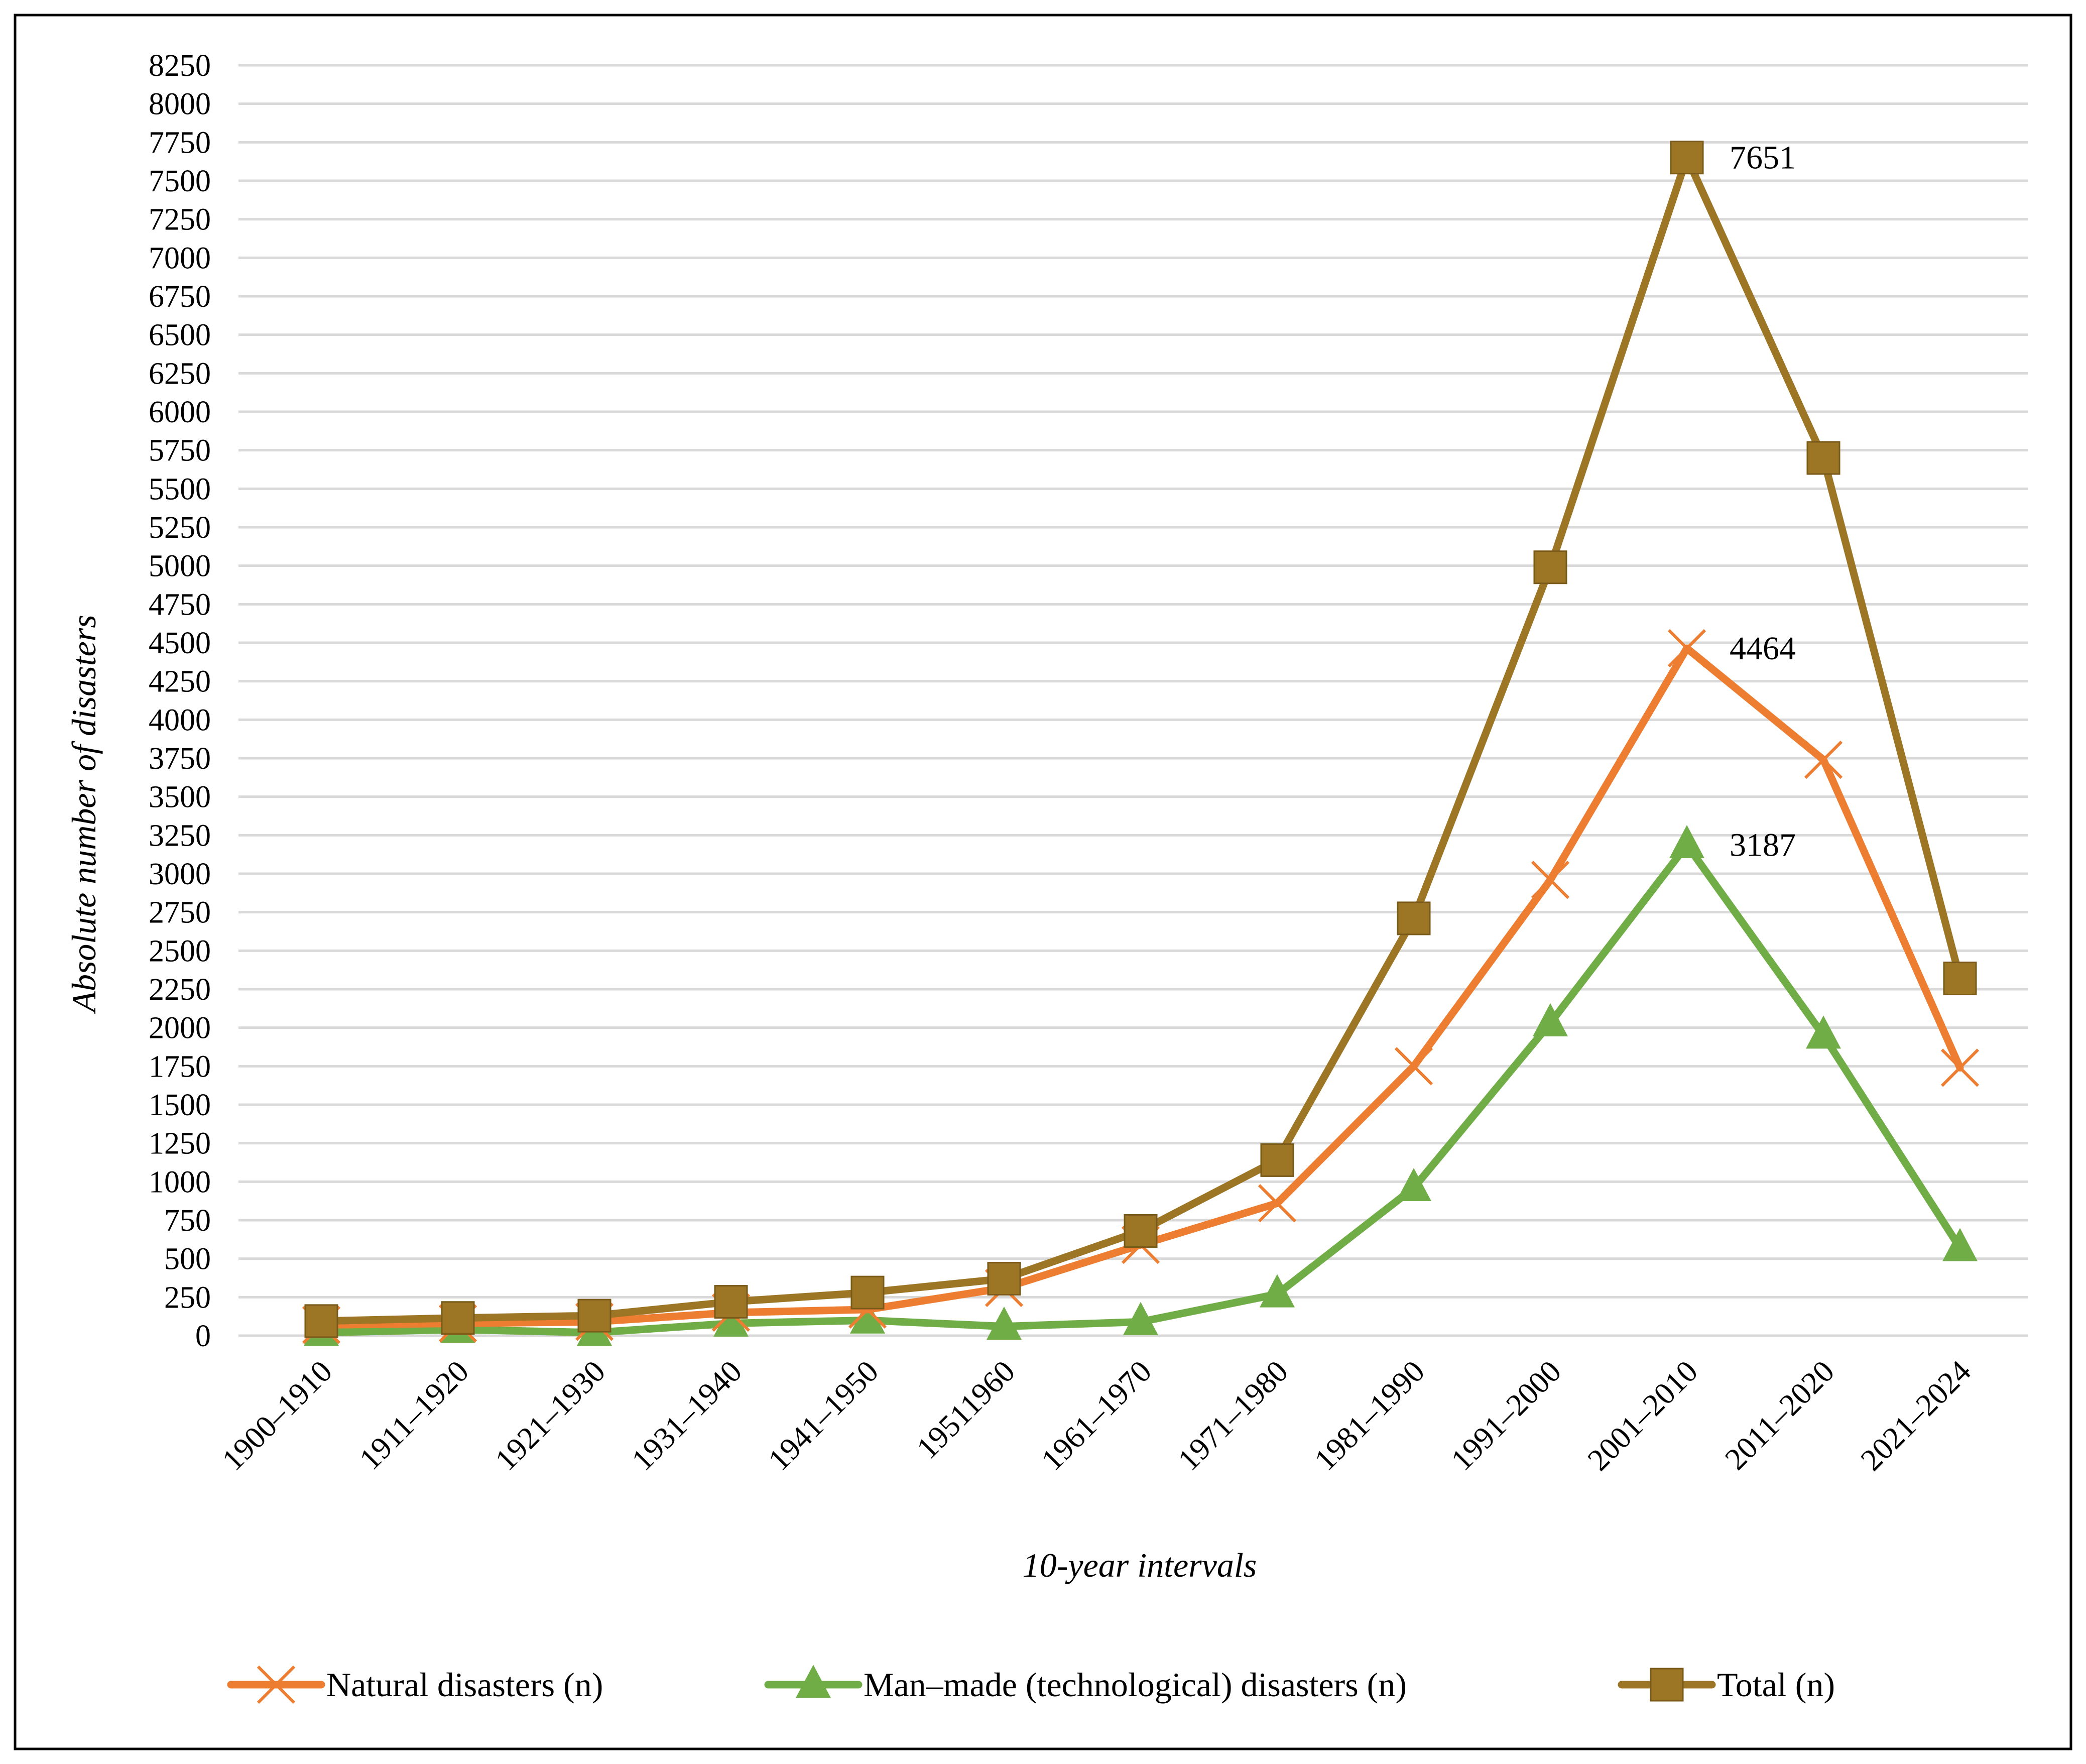 Image resolution: width=2086 pixels, height=1764 pixels. What do you see at coordinates (966, 1410) in the screenshot?
I see `x-tick-label: 19511960` at bounding box center [966, 1410].